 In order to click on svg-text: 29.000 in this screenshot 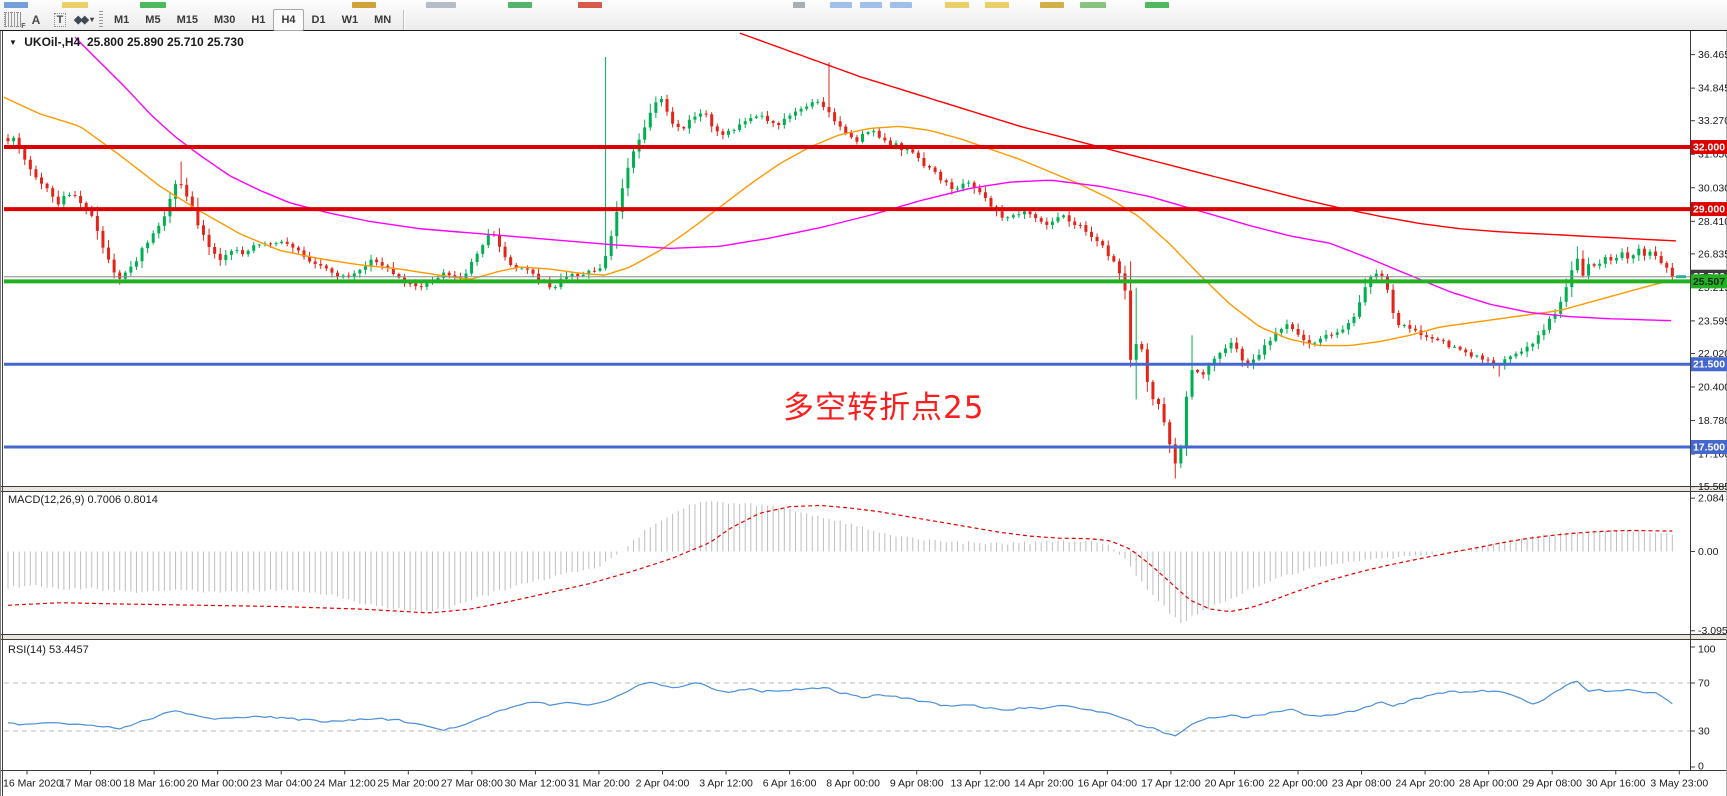, I will do `click(1709, 210)`.